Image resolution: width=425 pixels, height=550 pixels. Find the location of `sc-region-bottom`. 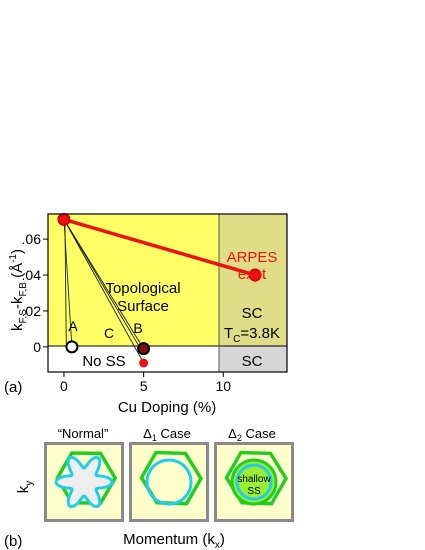

sc-region-bottom is located at coordinates (253, 359).